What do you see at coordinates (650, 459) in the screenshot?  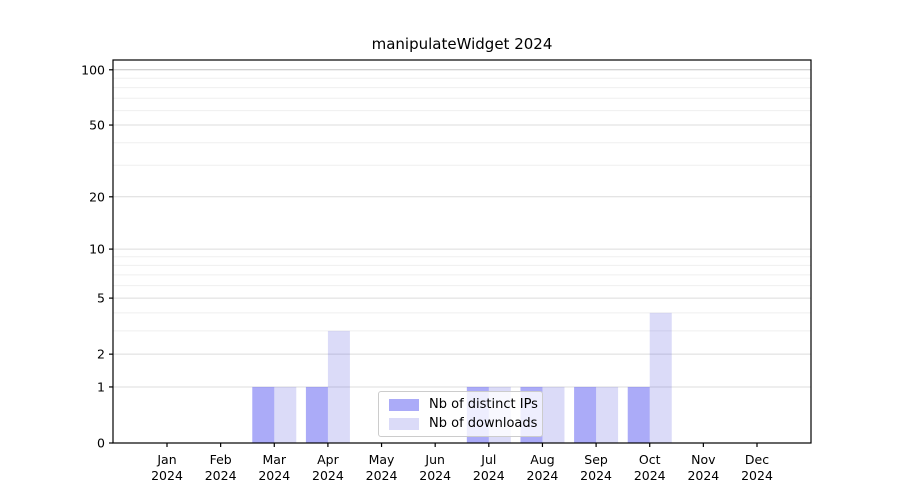 I see `x-tick-label-month: Oct` at bounding box center [650, 459].